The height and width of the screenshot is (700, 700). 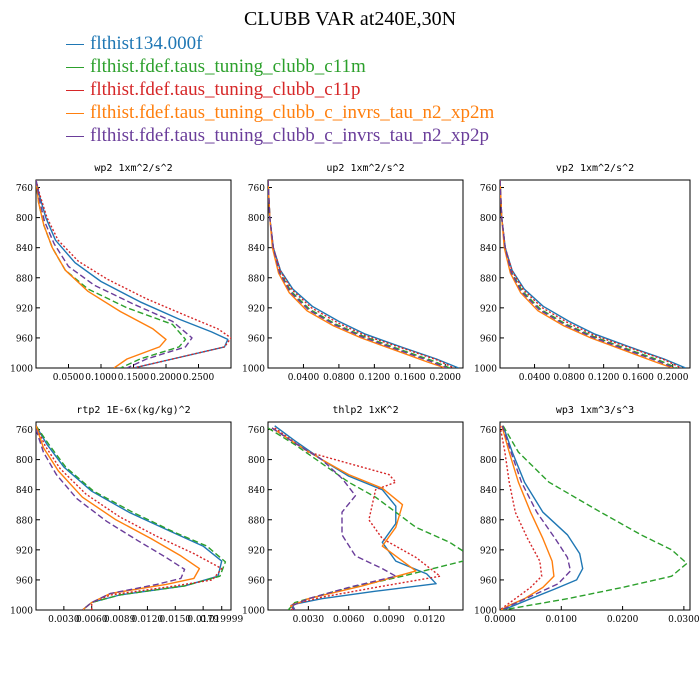 What do you see at coordinates (176, 620) in the screenshot?
I see `x-tick-label: 0.0150` at bounding box center [176, 620].